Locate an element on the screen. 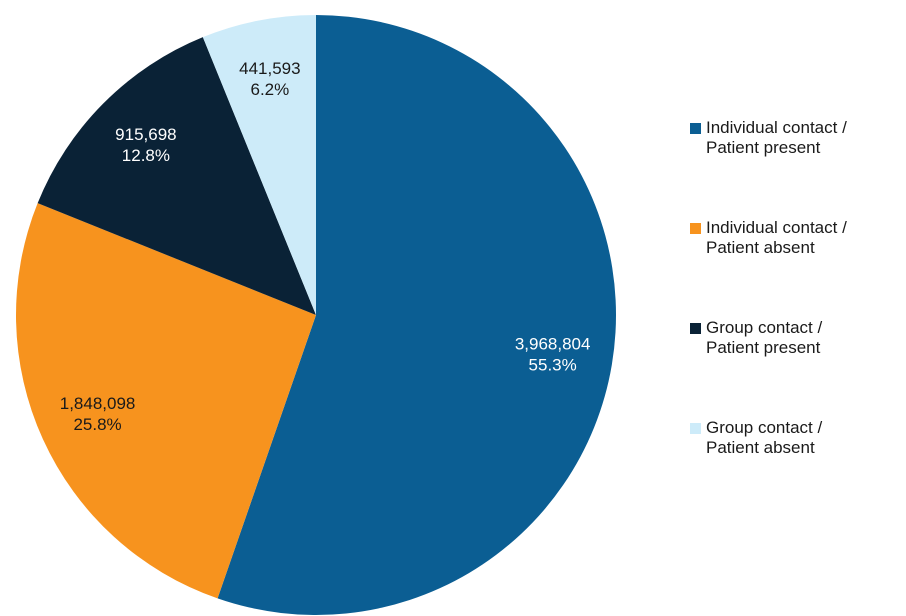  legend-label: Group contact / Patient absent is located at coordinates (764, 437).